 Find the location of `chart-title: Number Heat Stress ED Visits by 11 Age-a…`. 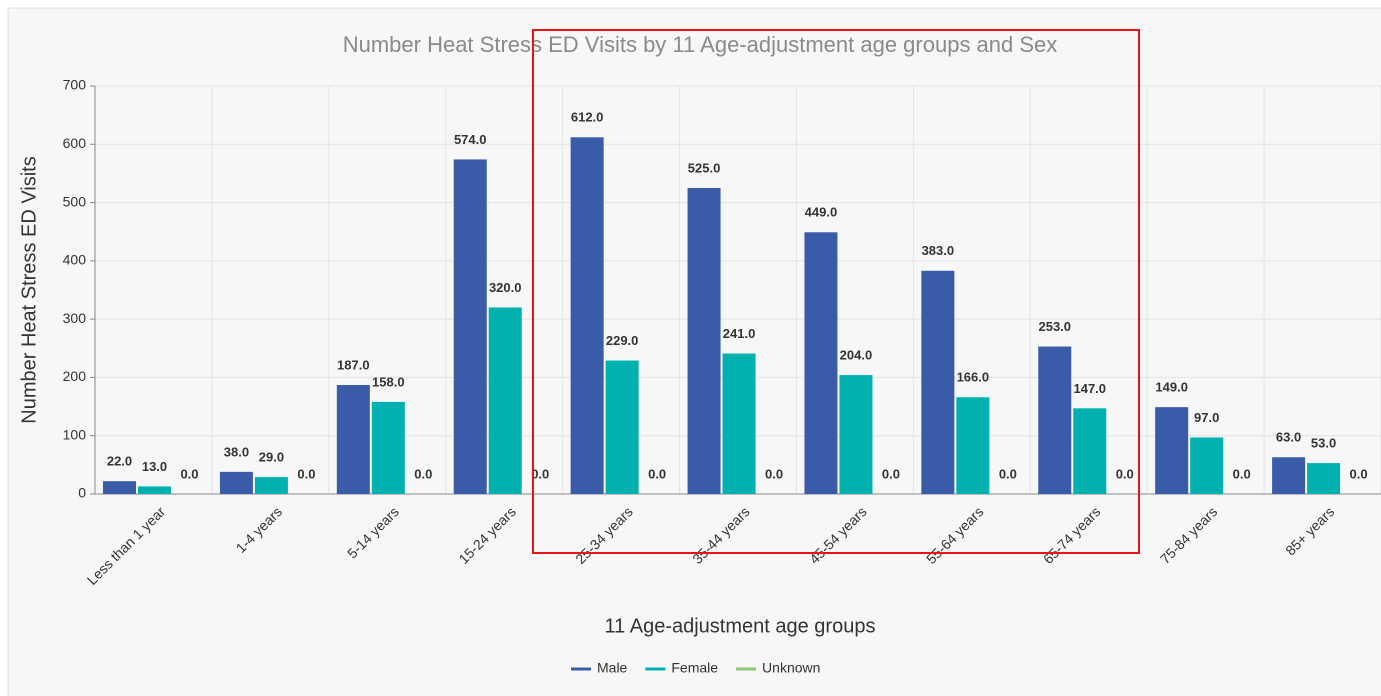

chart-title: Number Heat Stress ED Visits by 11 Age-a… is located at coordinates (700, 44).